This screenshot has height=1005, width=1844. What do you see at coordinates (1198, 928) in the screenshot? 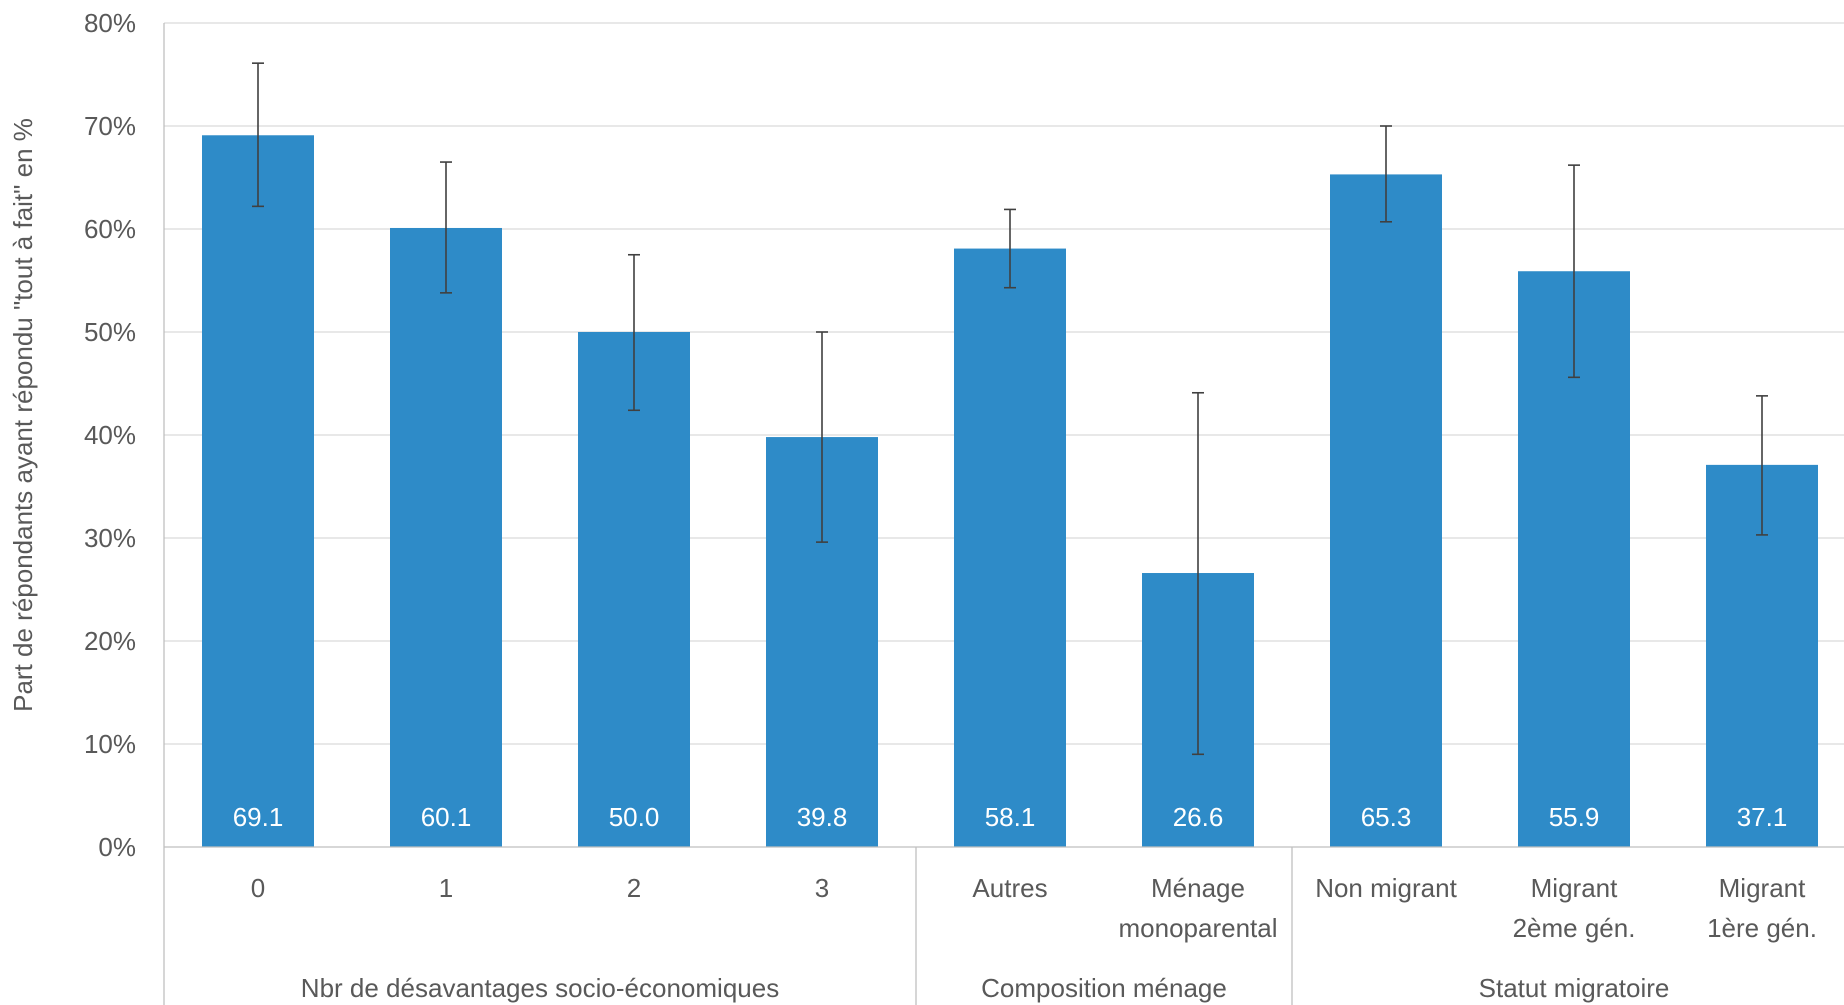
I see `x-tick-label: monoparental` at bounding box center [1198, 928].